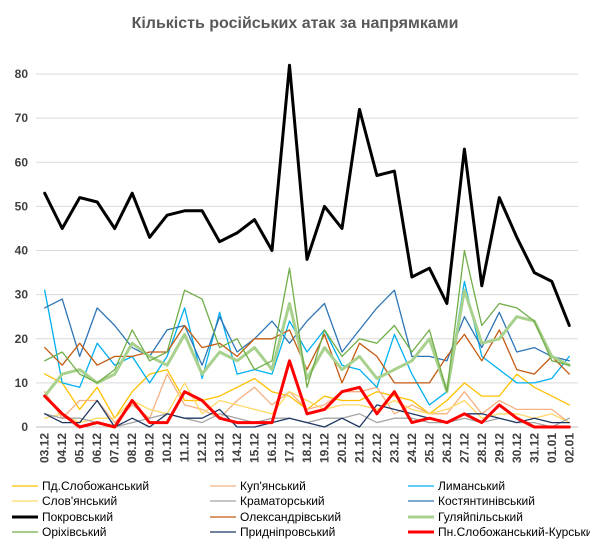  Describe the element at coordinates (202, 448) in the screenshot. I see `x-tick-label: 12.12` at that location.